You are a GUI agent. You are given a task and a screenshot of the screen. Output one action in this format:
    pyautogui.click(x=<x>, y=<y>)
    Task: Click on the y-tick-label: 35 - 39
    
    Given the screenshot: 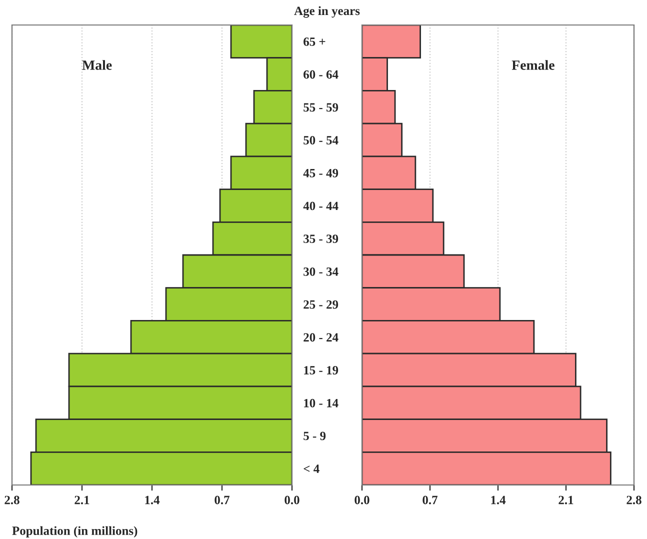 What is the action you would take?
    pyautogui.click(x=321, y=239)
    